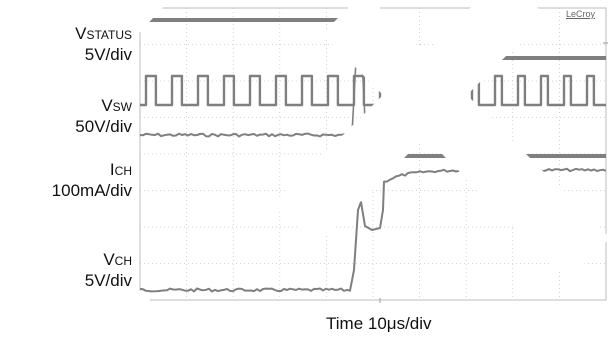  I want to click on brand-logo: LeCroy, so click(581, 14).